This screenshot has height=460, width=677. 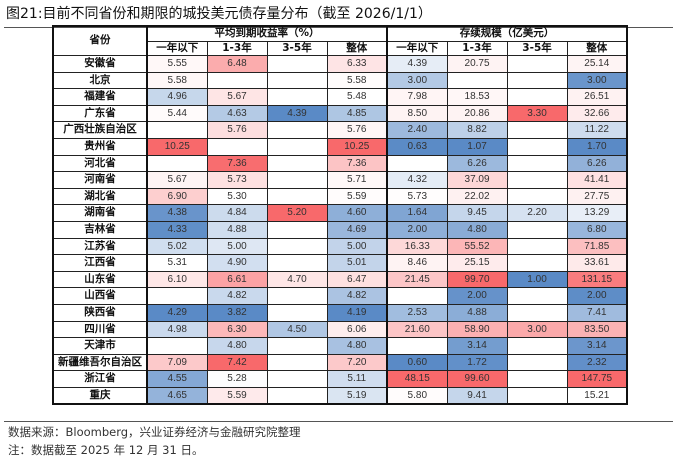 I want to click on province-name: 湖南省, so click(x=100, y=213).